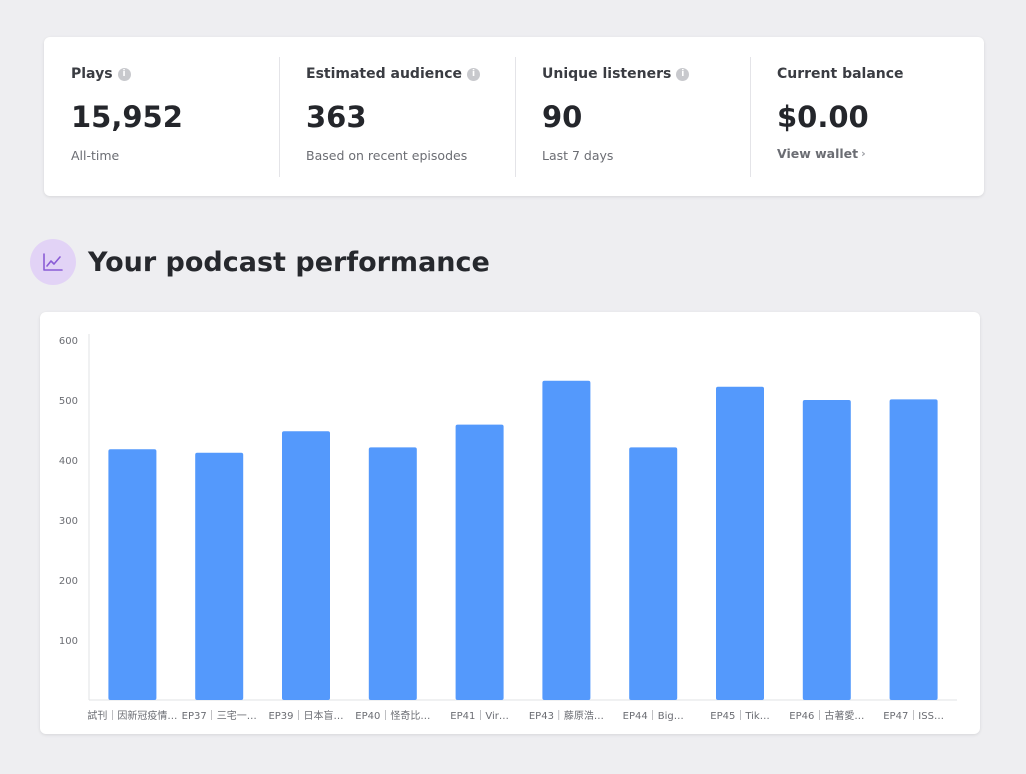  What do you see at coordinates (127, 117) in the screenshot?
I see `stat-value: 15,952` at bounding box center [127, 117].